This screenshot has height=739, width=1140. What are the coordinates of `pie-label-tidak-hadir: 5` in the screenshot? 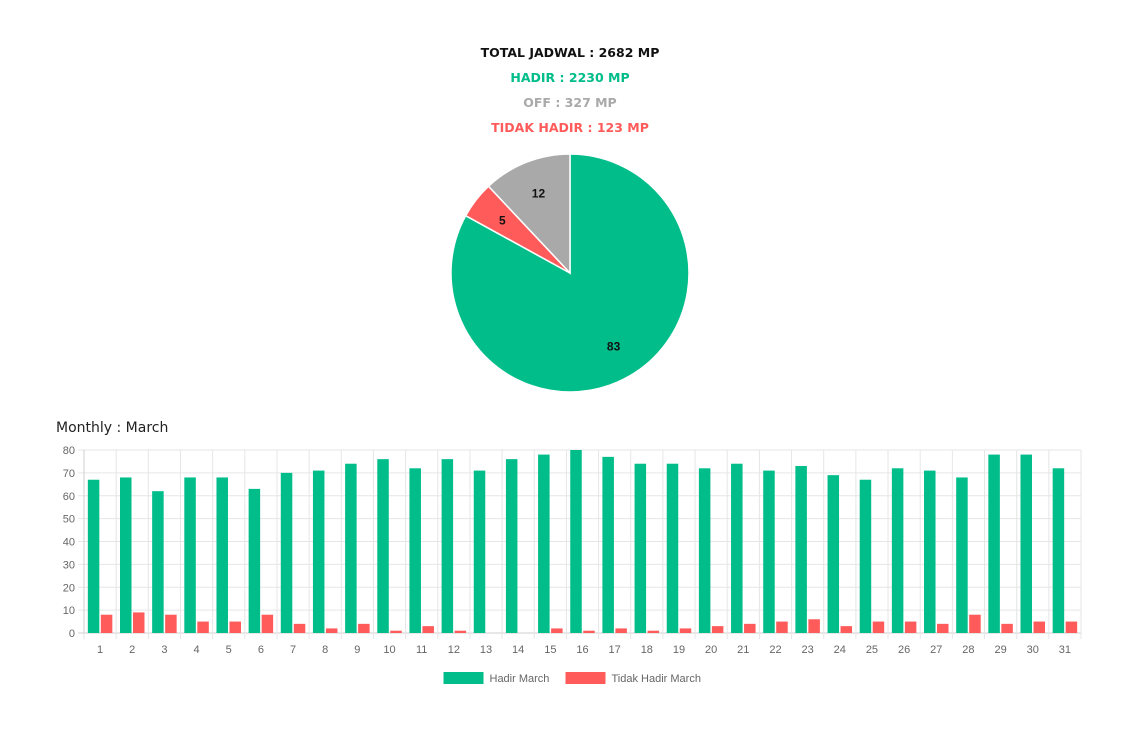 It's located at (502, 220).